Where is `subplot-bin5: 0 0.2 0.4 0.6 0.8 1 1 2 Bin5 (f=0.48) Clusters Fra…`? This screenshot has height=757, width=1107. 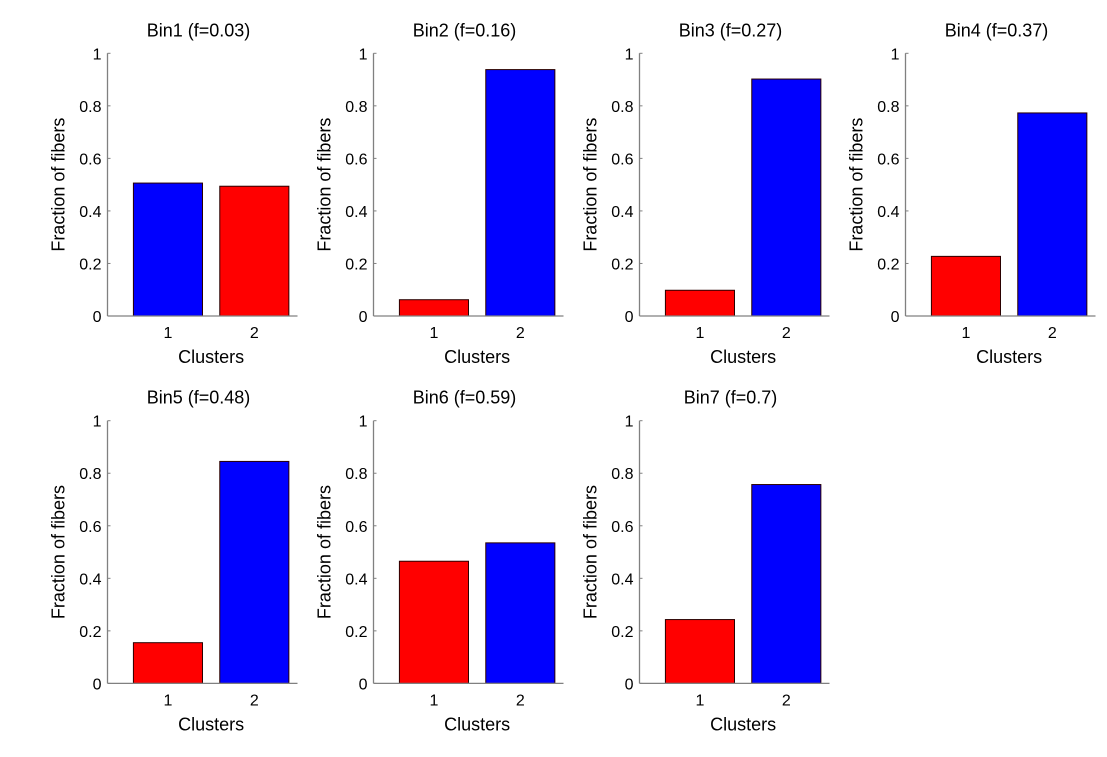 subplot-bin5: 0 0.2 0.4 0.6 0.8 1 1 2 Bin5 (f=0.48) Clusters Fra… is located at coordinates (173, 561).